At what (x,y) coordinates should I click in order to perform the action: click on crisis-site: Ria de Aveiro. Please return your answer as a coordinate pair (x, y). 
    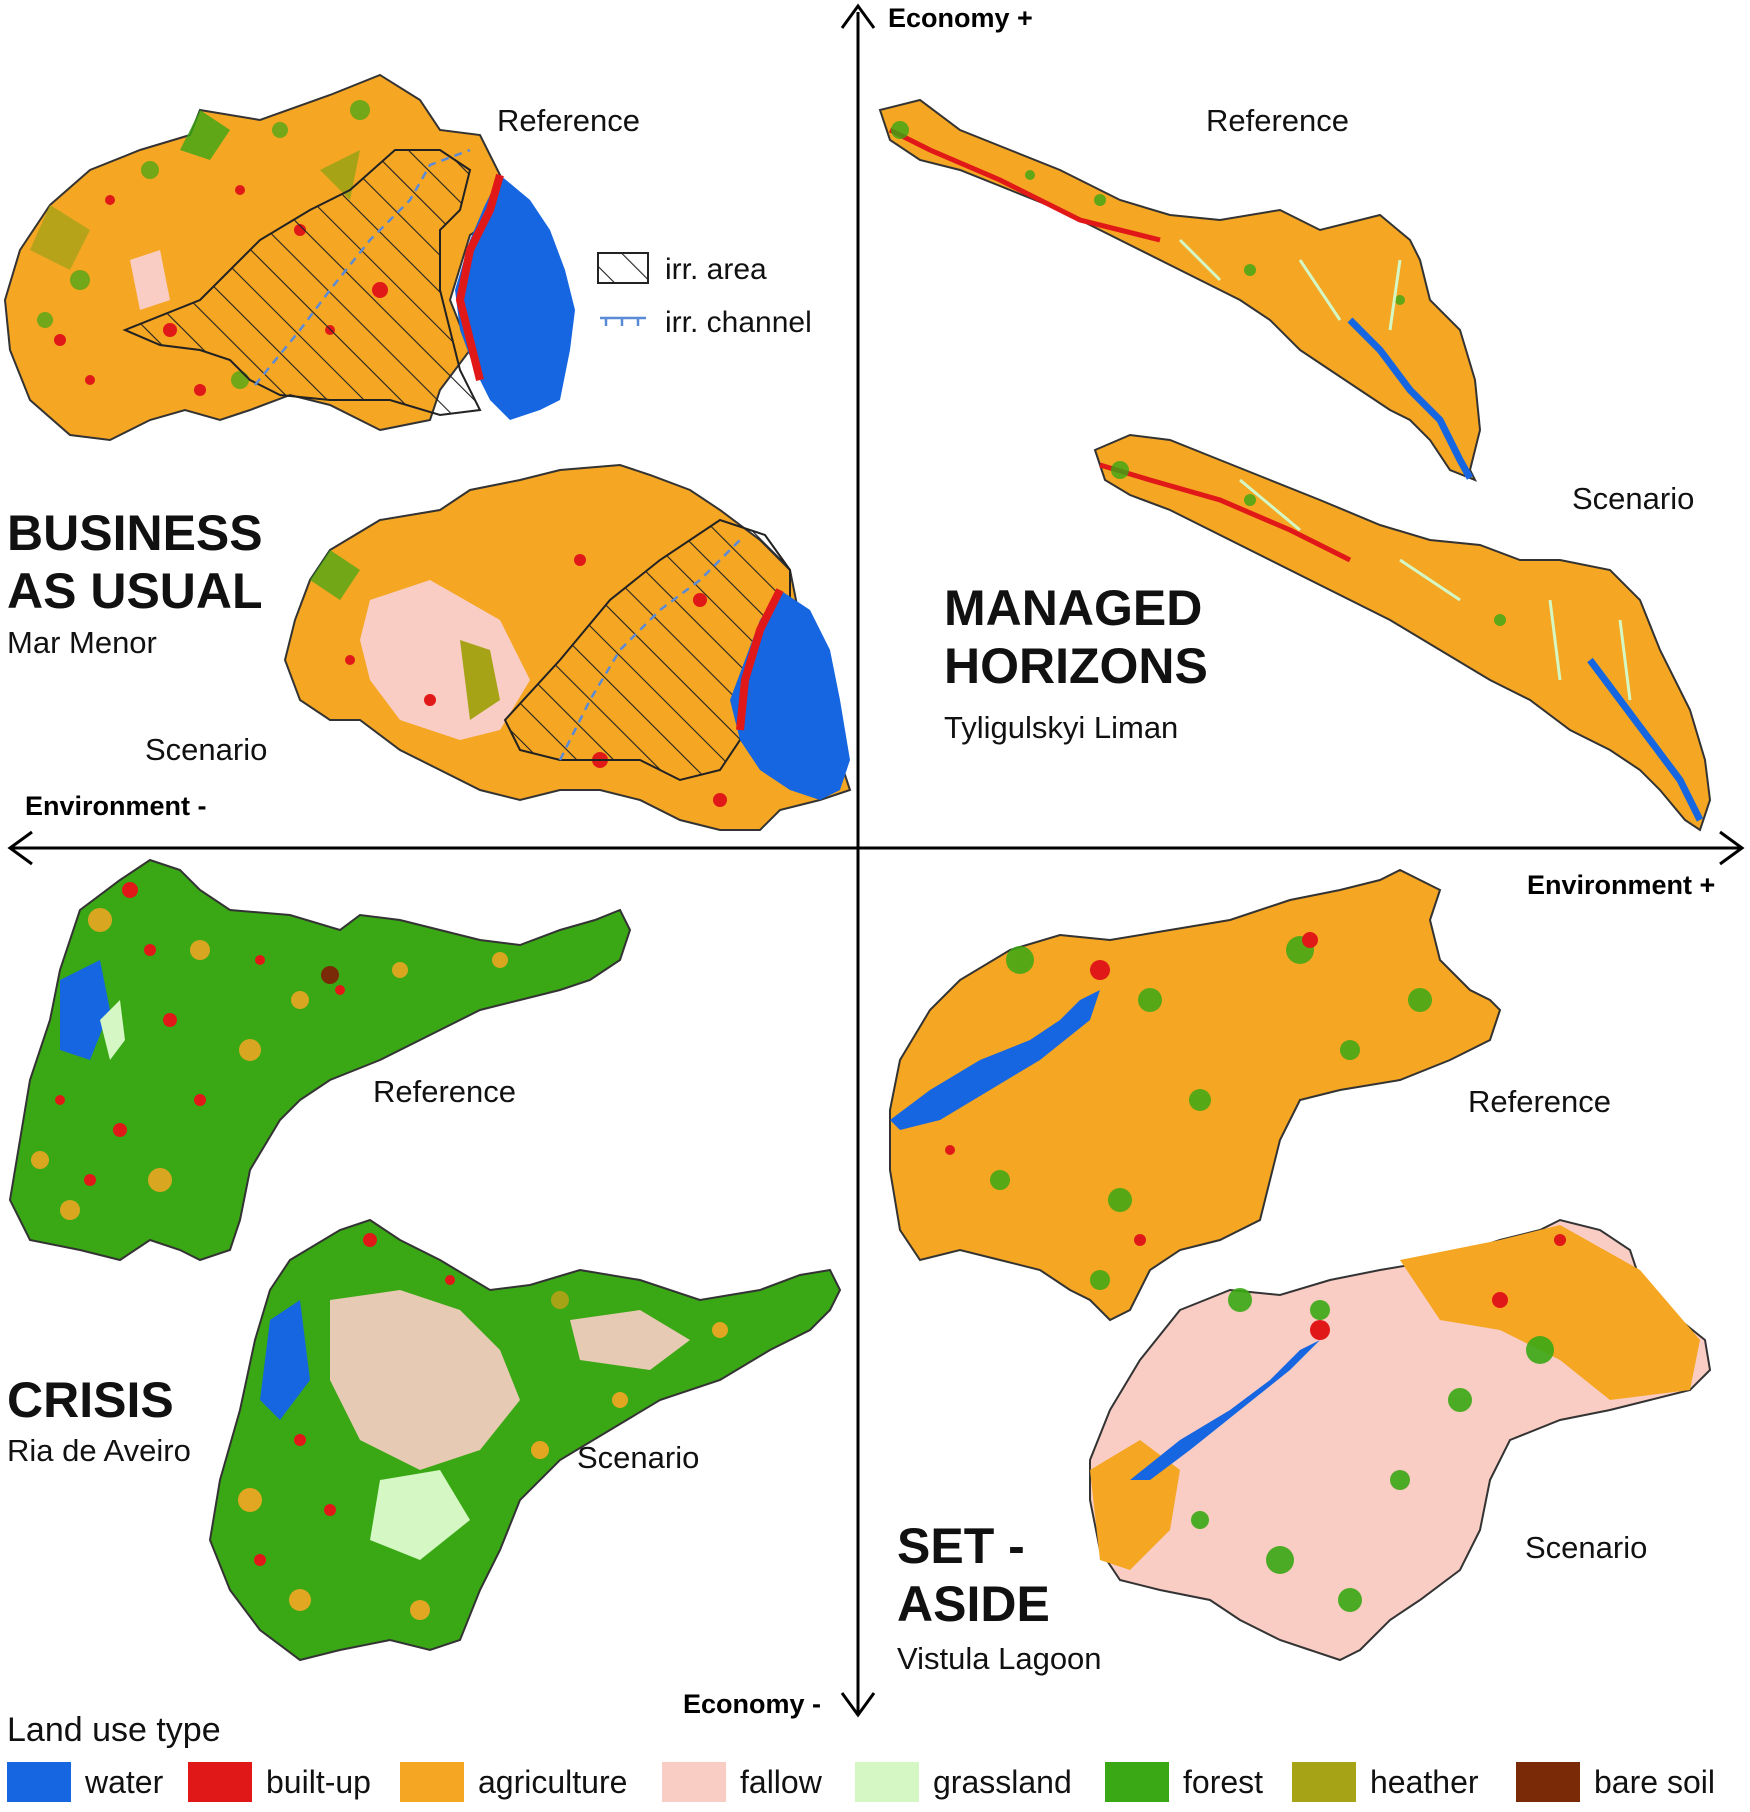
    Looking at the image, I should click on (99, 1450).